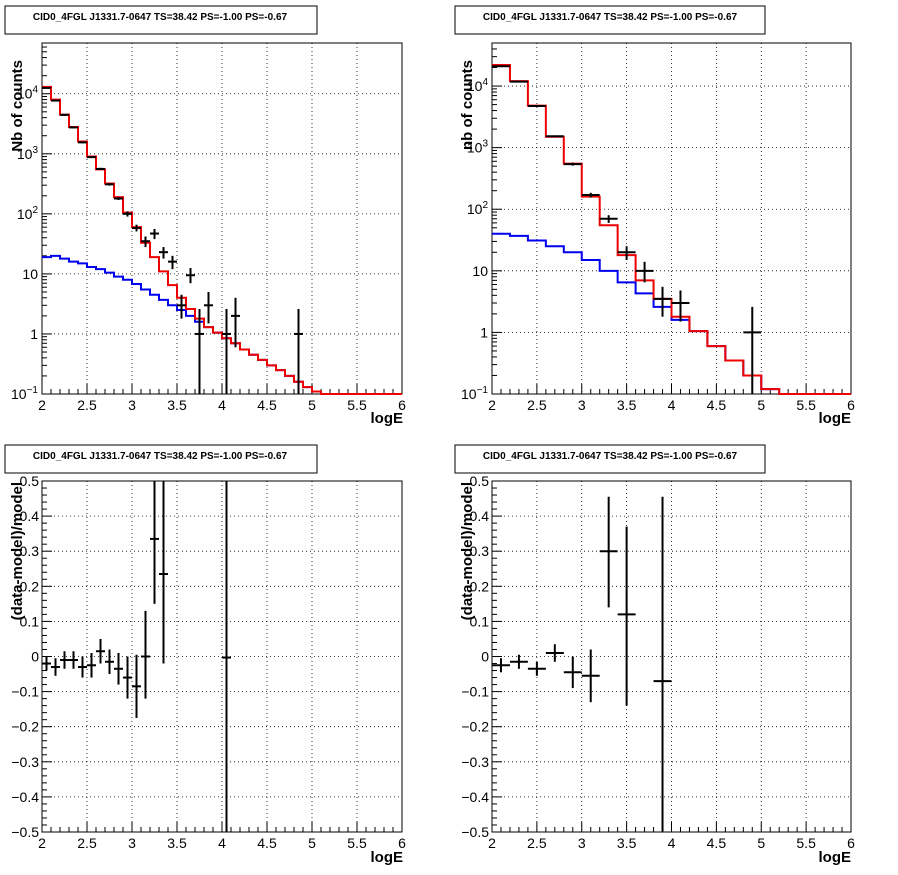 This screenshot has width=898, height=875. Describe the element at coordinates (475, 832) in the screenshot. I see `y-tick-label: −0.5` at that location.